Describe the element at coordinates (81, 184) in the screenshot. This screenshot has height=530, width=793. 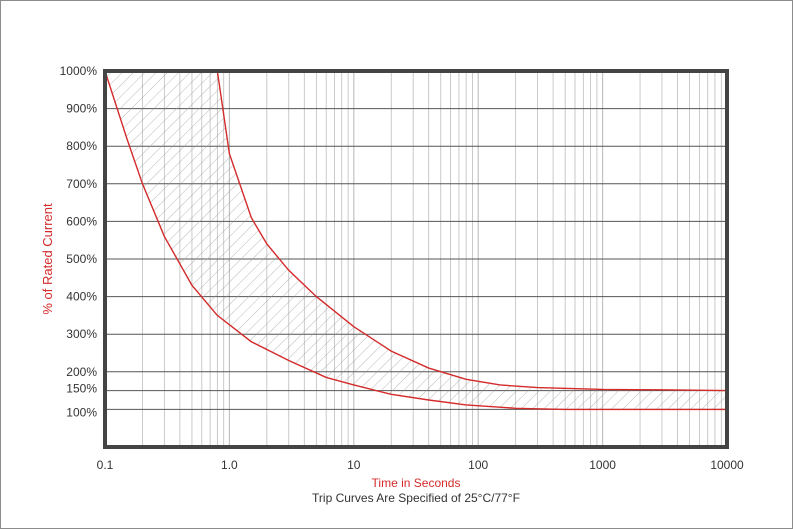
I see `y-tick-label: 700%` at that location.